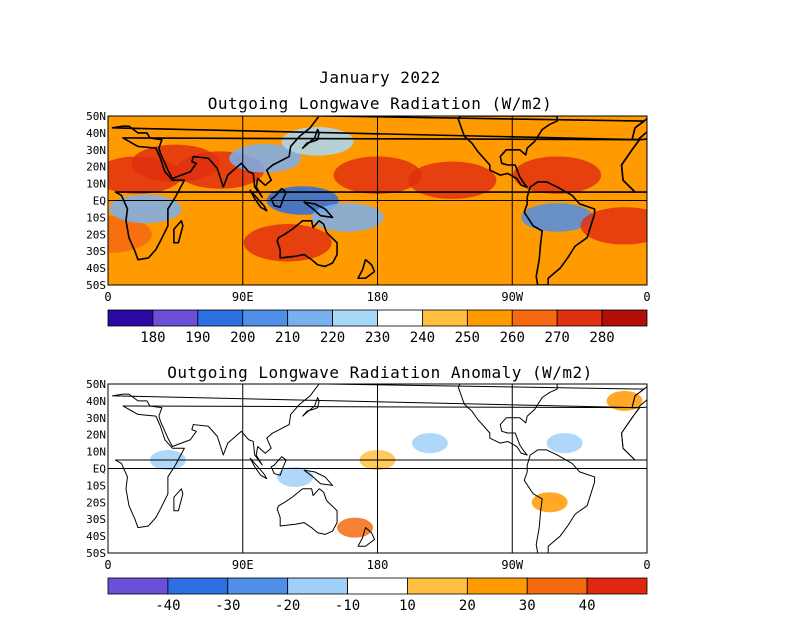 The height and width of the screenshot is (622, 800). What do you see at coordinates (96, 133) in the screenshot?
I see `y-tick-label: 40N` at bounding box center [96, 133].